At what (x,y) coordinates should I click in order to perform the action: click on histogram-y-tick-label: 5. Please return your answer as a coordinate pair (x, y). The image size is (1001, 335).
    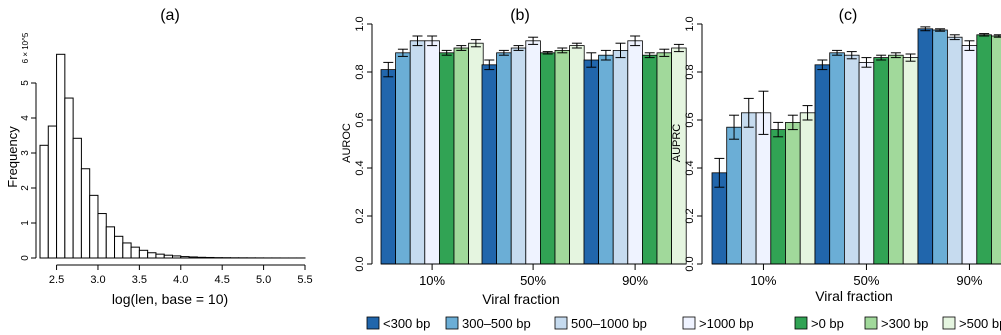
    Looking at the image, I should click on (25, 83).